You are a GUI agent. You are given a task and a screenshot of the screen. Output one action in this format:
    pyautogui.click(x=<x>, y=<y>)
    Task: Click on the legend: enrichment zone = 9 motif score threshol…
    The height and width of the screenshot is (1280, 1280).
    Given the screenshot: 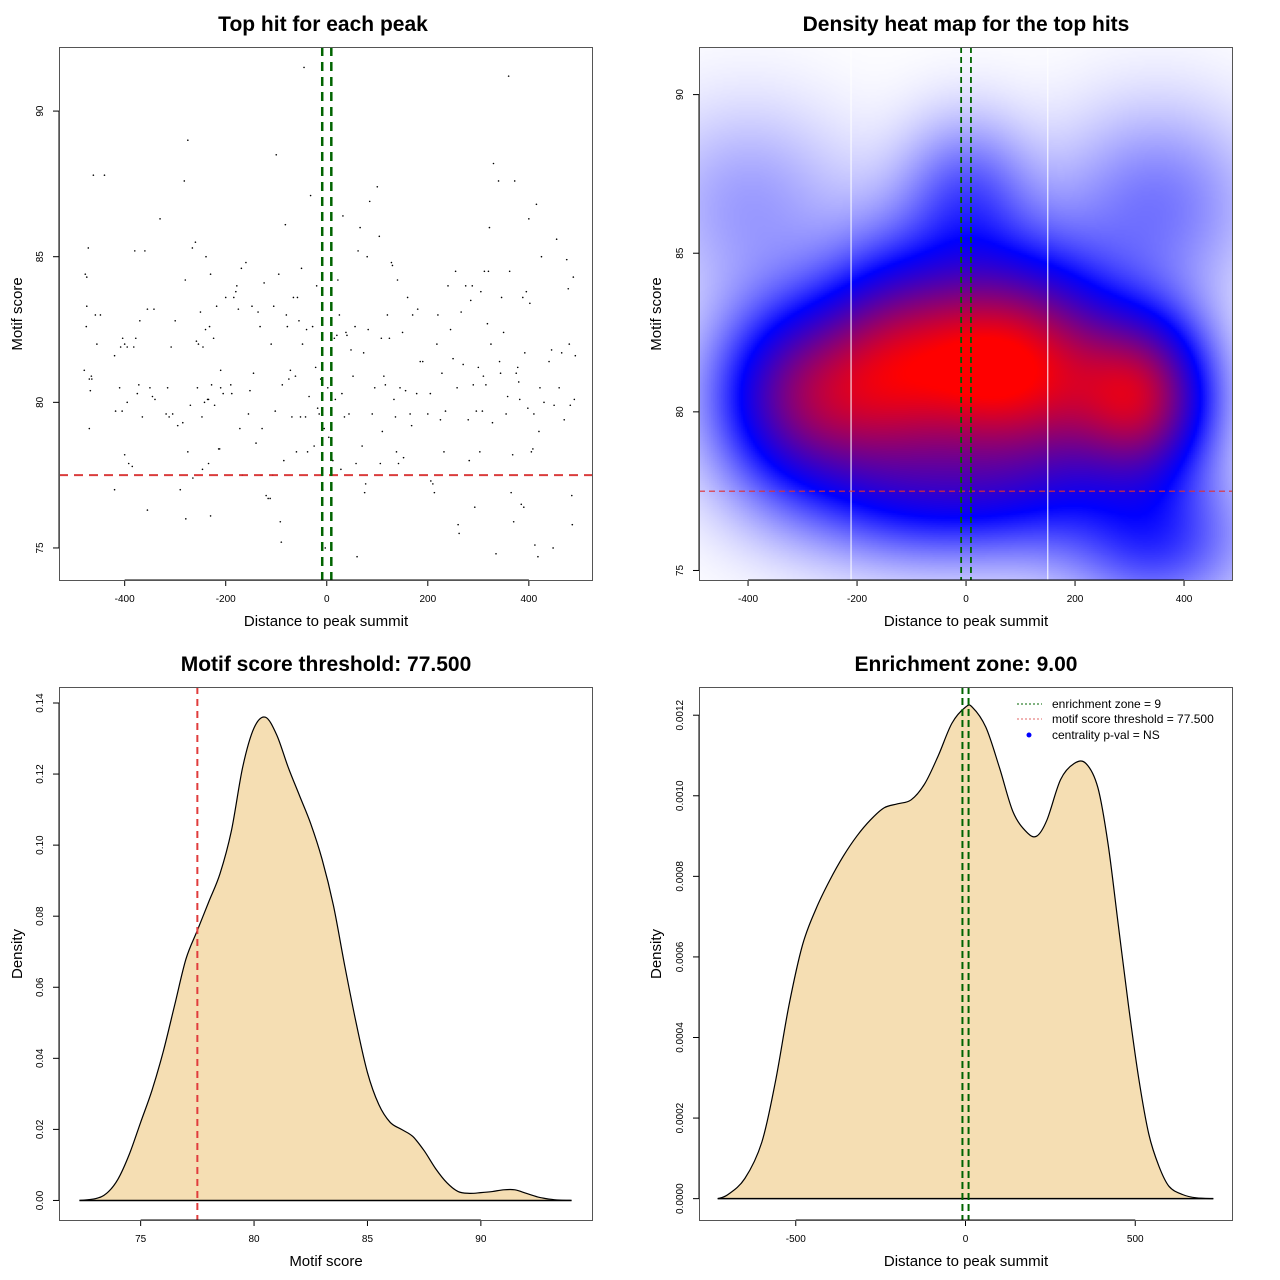 What is the action you would take?
    pyautogui.click(x=1115, y=719)
    